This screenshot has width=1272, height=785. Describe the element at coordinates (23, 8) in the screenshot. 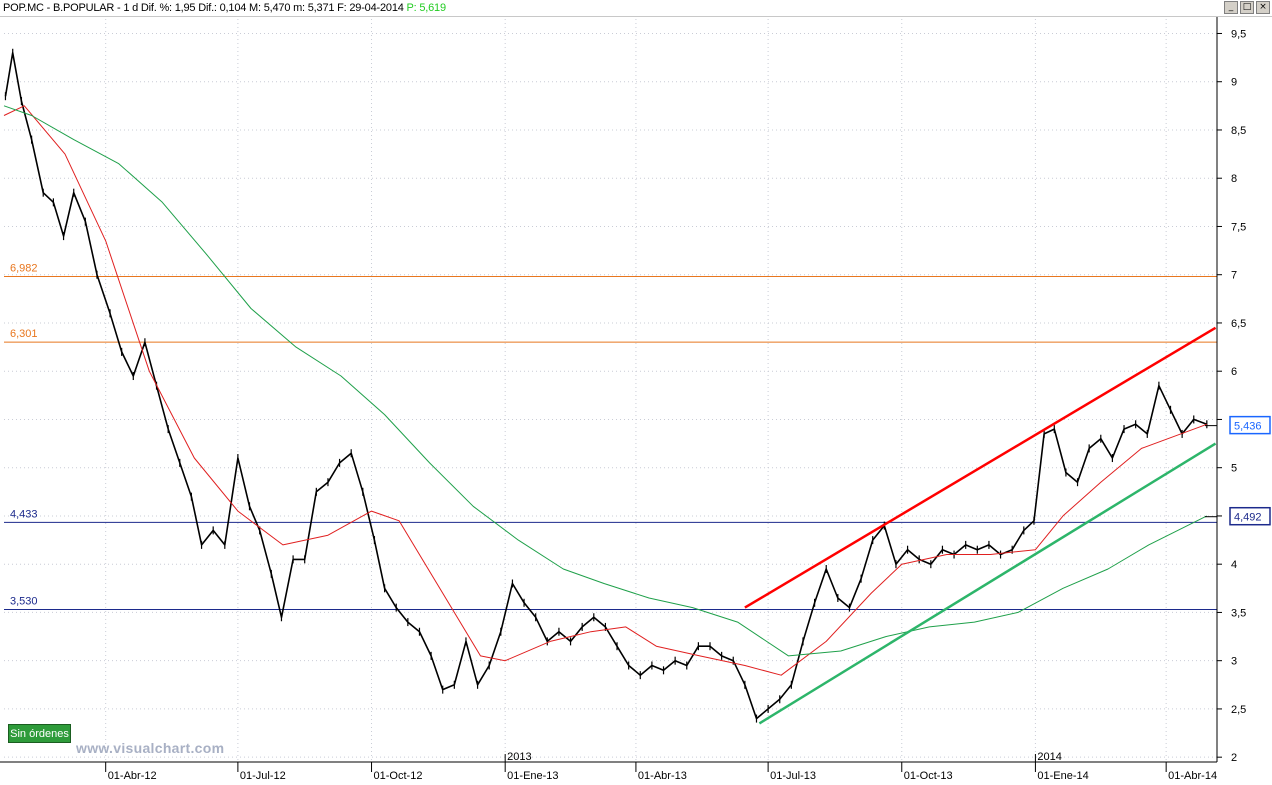

I see `symbol-label: POP.MC` at that location.